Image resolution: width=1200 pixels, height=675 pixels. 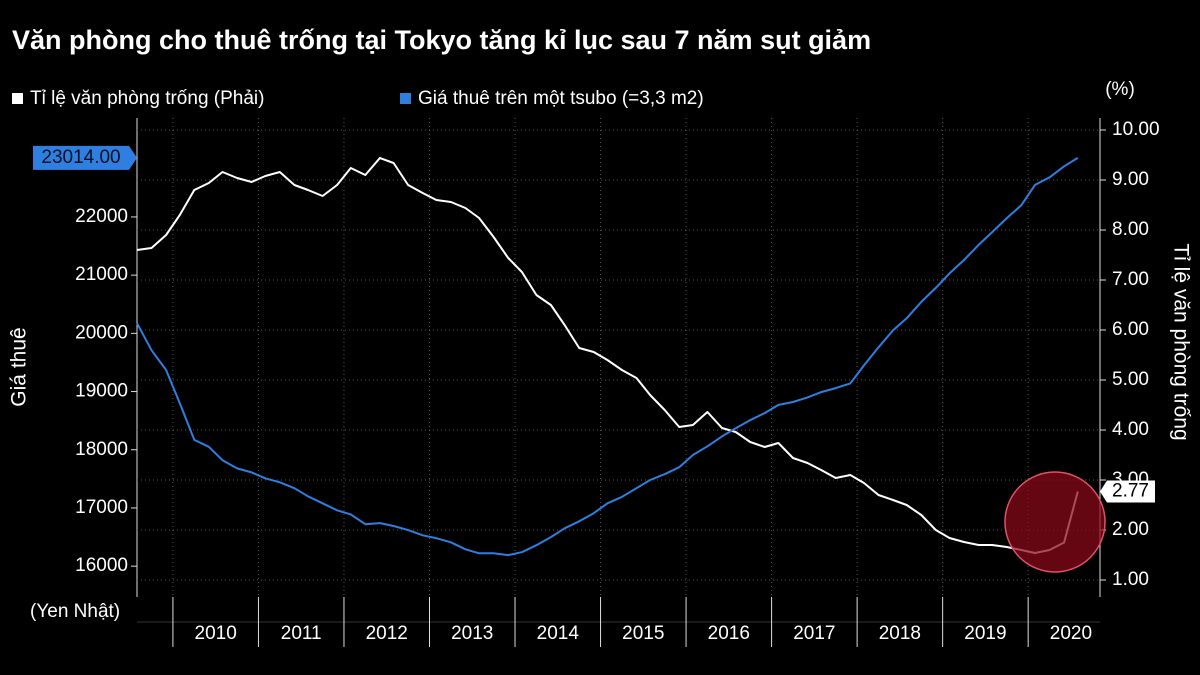 I want to click on y2-tick-label: 2.00, so click(x=1130, y=529).